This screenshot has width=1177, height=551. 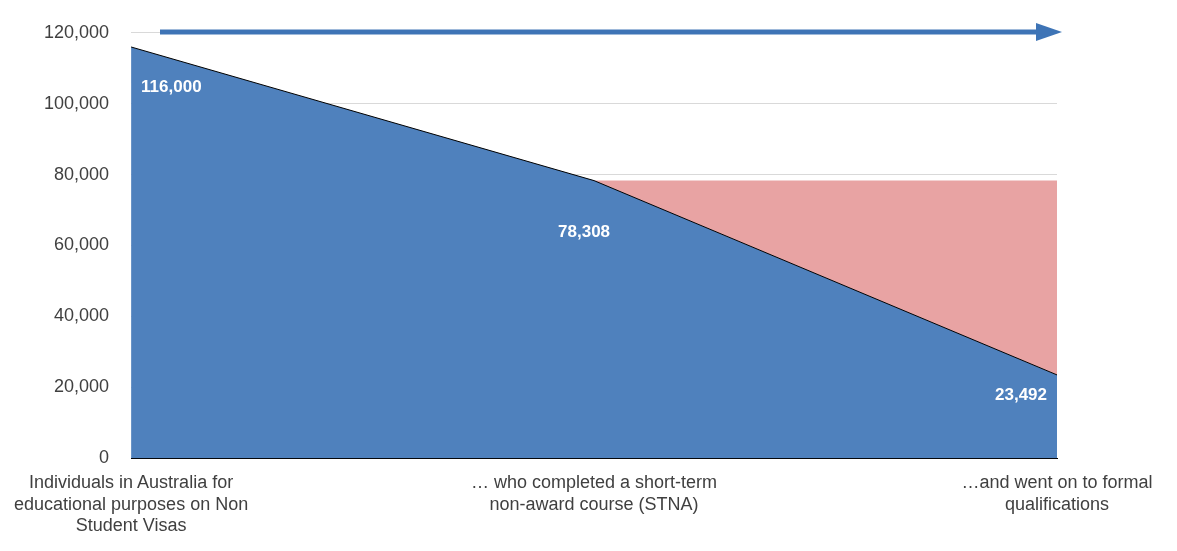 I want to click on y-tick-label: 60,000, so click(x=82, y=244).